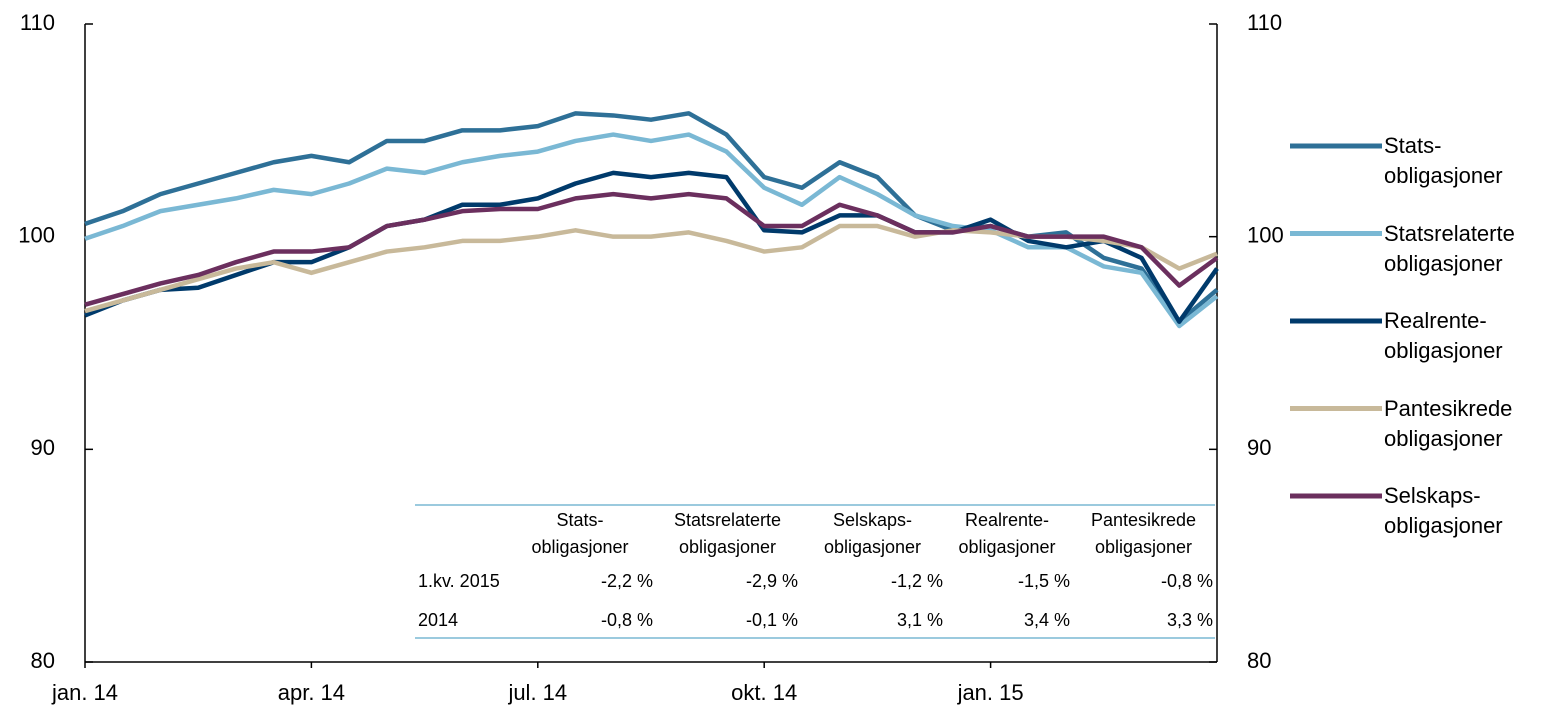 This screenshot has height=714, width=1561. I want to click on table-cell: -0,1 %, so click(771, 620).